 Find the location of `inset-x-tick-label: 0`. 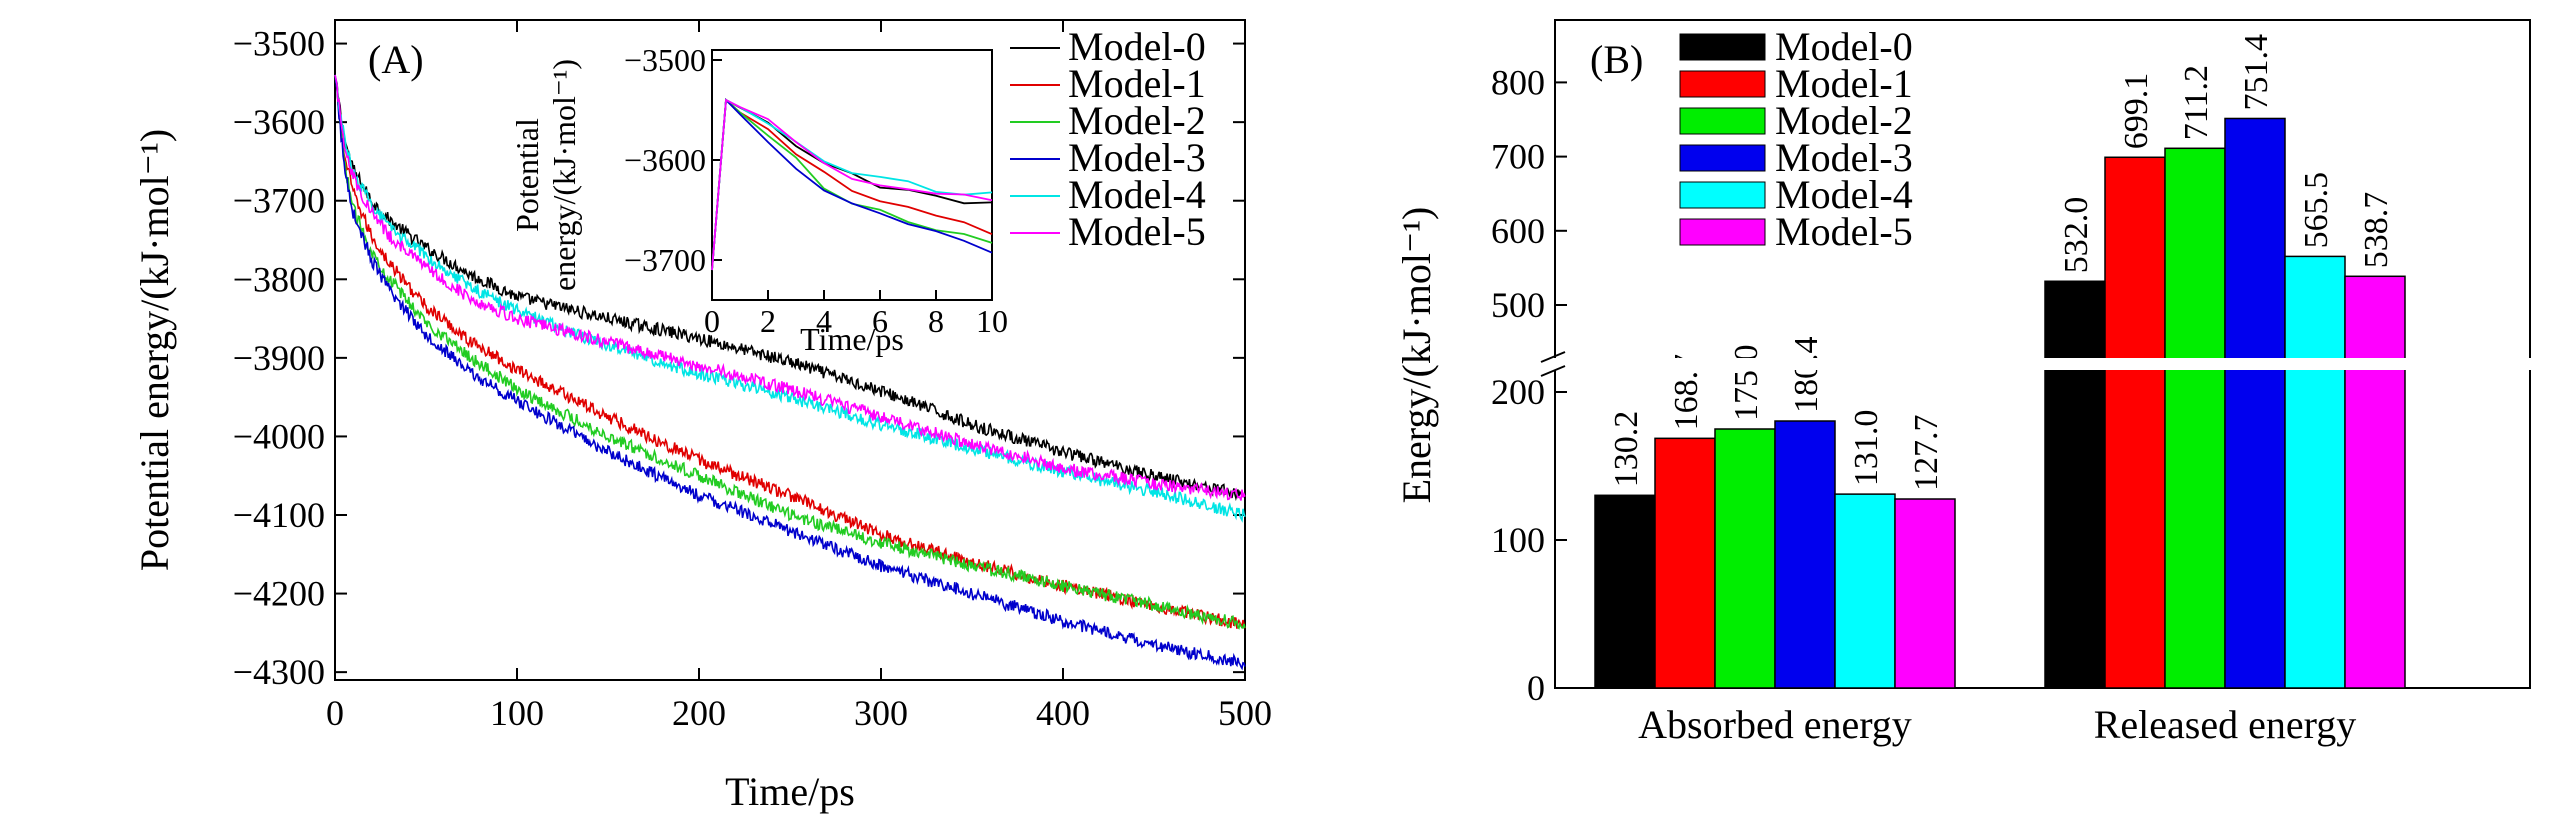

inset-x-tick-label: 0 is located at coordinates (712, 321).